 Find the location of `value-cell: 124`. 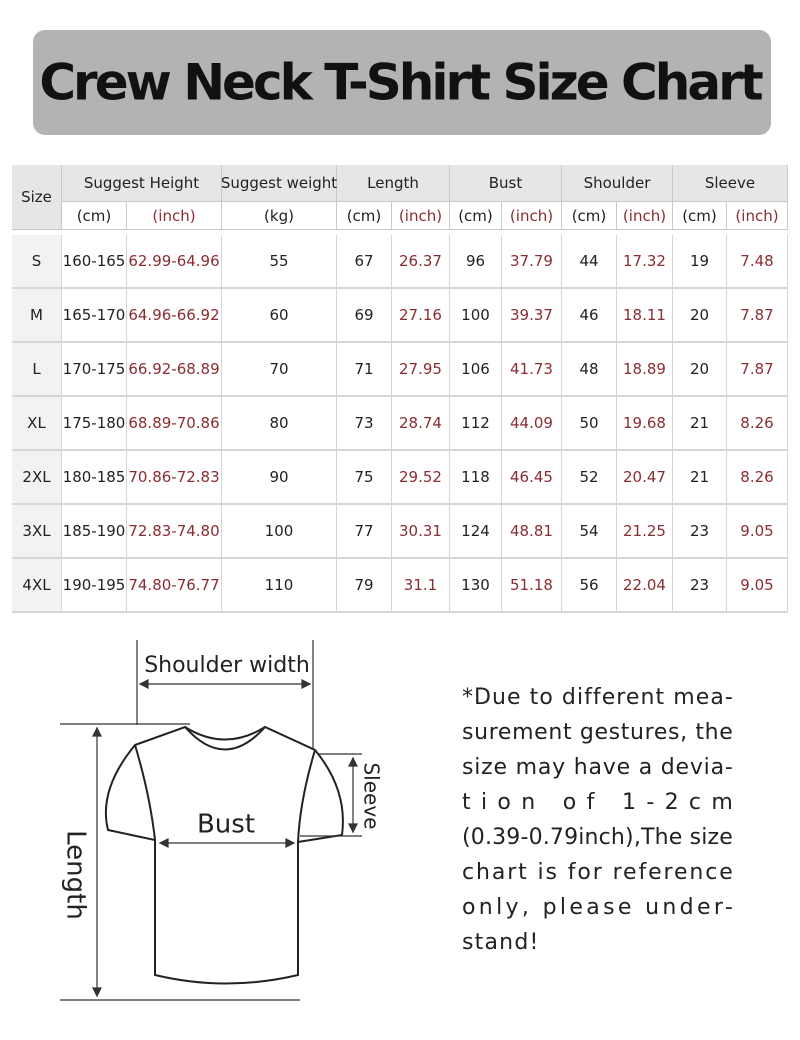

value-cell: 124 is located at coordinates (476, 532).